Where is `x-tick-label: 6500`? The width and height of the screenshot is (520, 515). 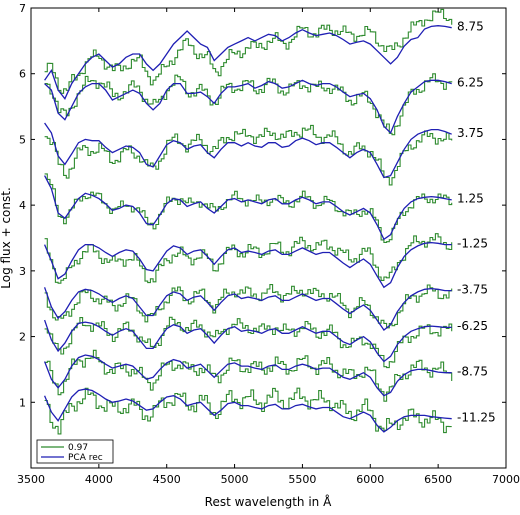 x-tick-label: 6500 is located at coordinates (438, 479).